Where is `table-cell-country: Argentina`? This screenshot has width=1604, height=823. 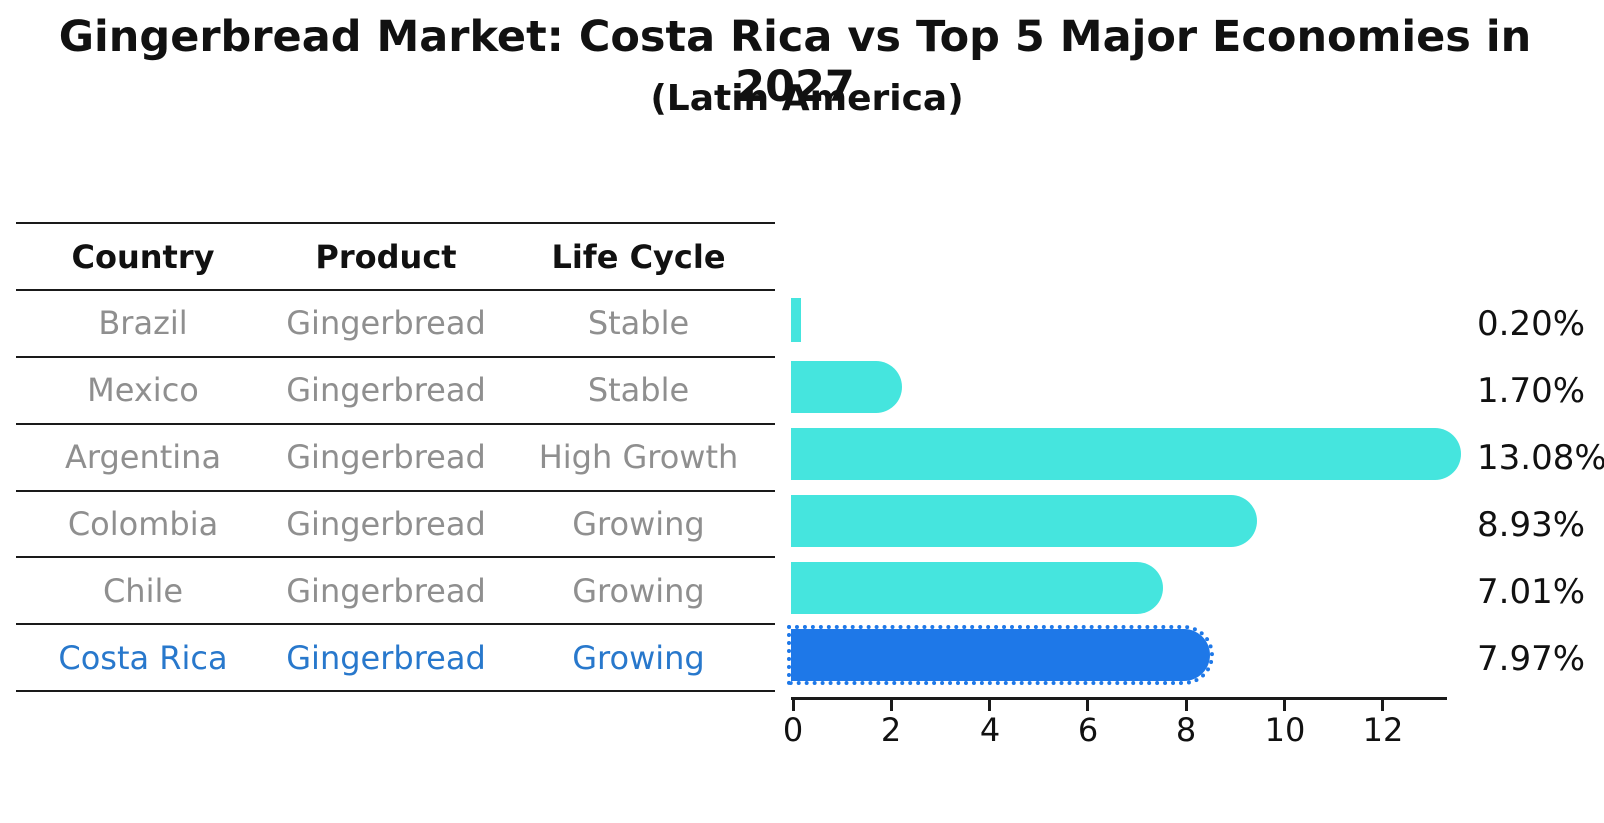 table-cell-country: Argentina is located at coordinates (143, 457).